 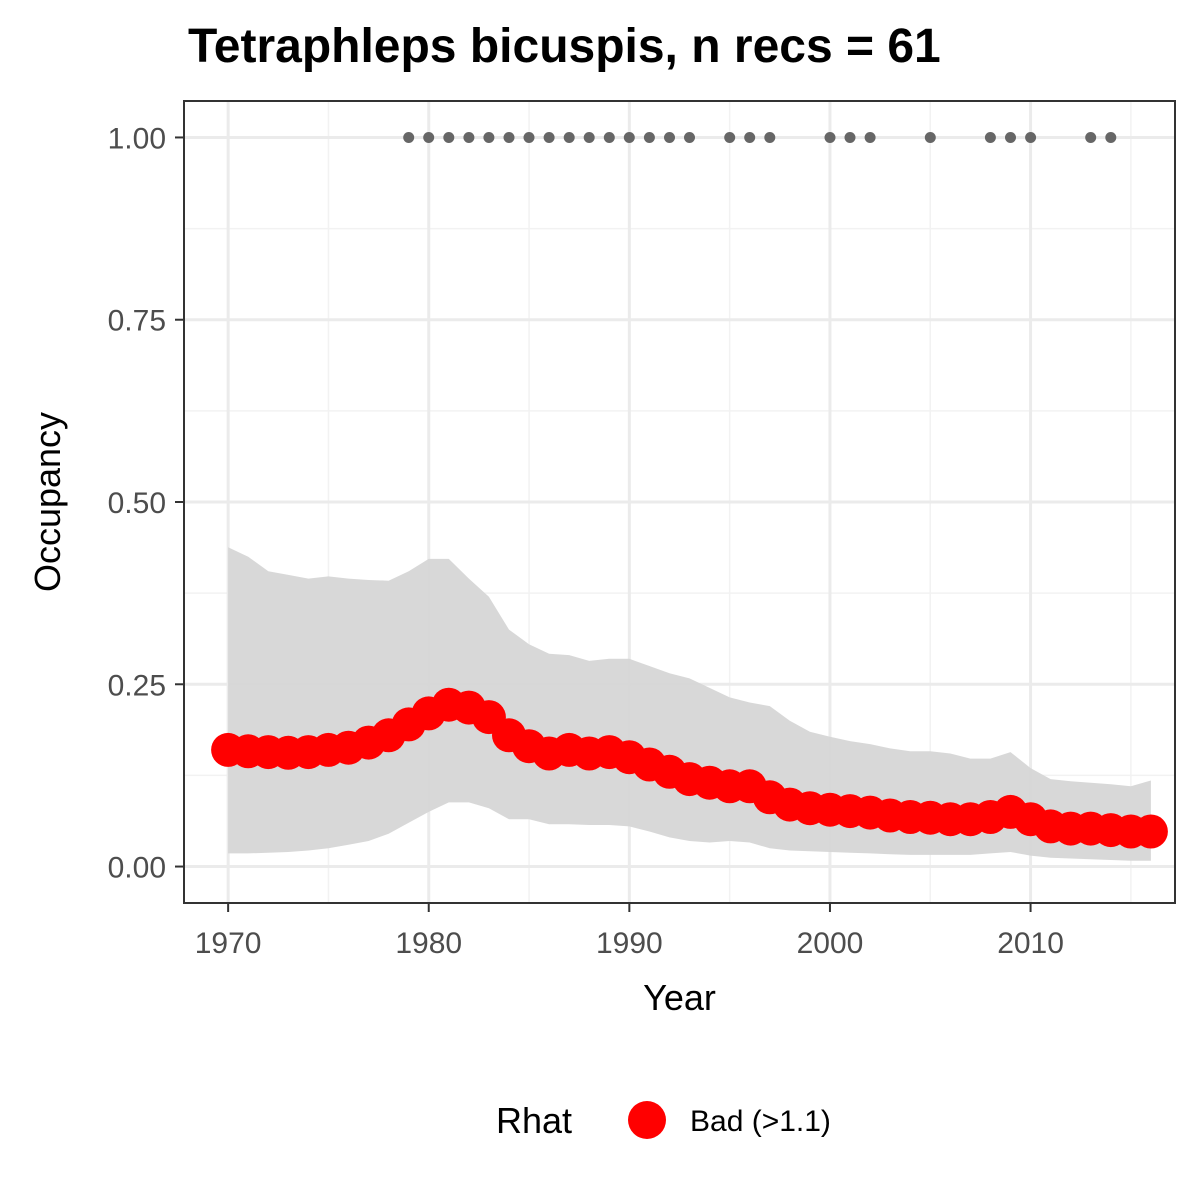 What do you see at coordinates (534, 1120) in the screenshot?
I see `legend-title: Rhat` at bounding box center [534, 1120].